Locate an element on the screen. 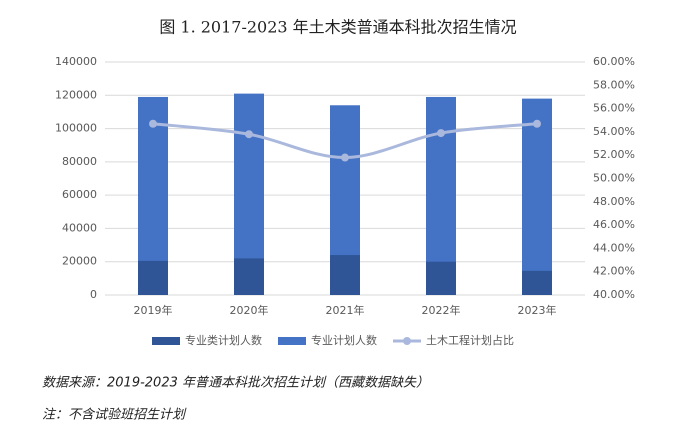 This screenshot has height=447, width=676. y2-tick-label: 40.00% is located at coordinates (614, 294).